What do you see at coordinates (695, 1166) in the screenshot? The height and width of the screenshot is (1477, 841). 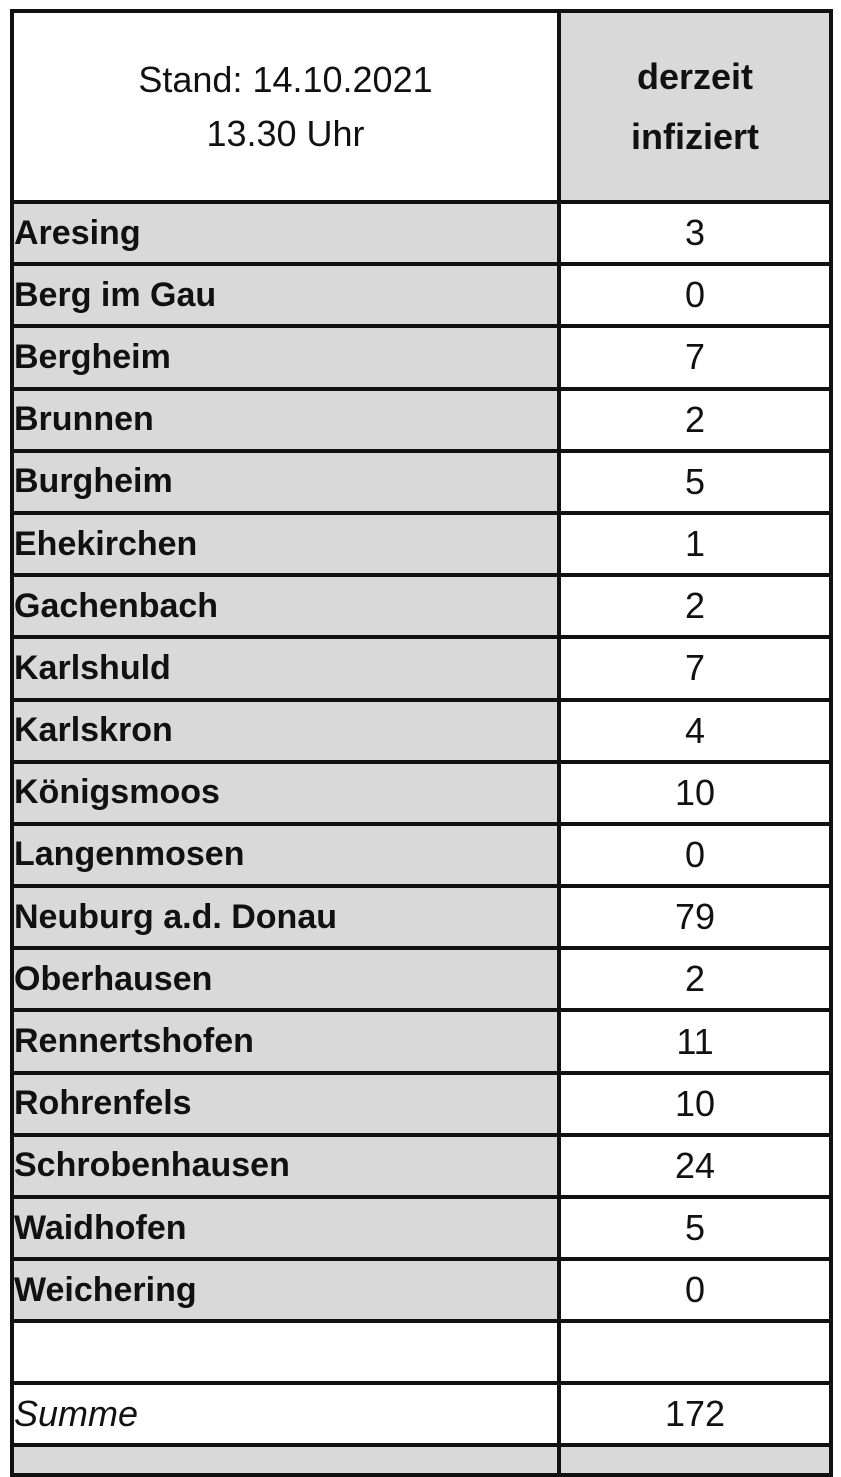 I see `infected-count: 24` at bounding box center [695, 1166].